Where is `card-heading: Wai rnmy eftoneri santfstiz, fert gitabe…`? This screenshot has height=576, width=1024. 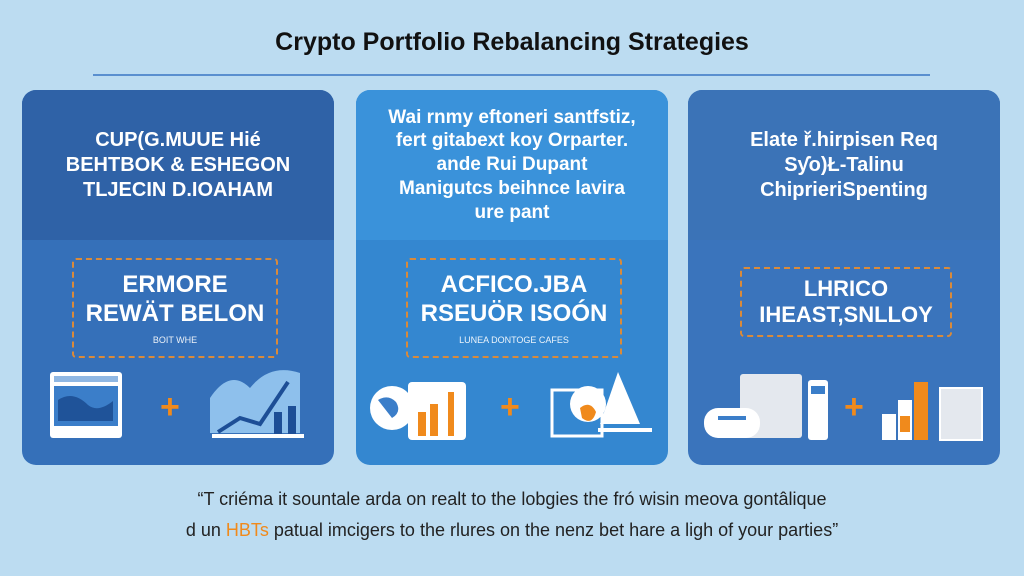
card-heading: Wai rnmy eftoneri santfstiz, fert gitabe… is located at coordinates (512, 165).